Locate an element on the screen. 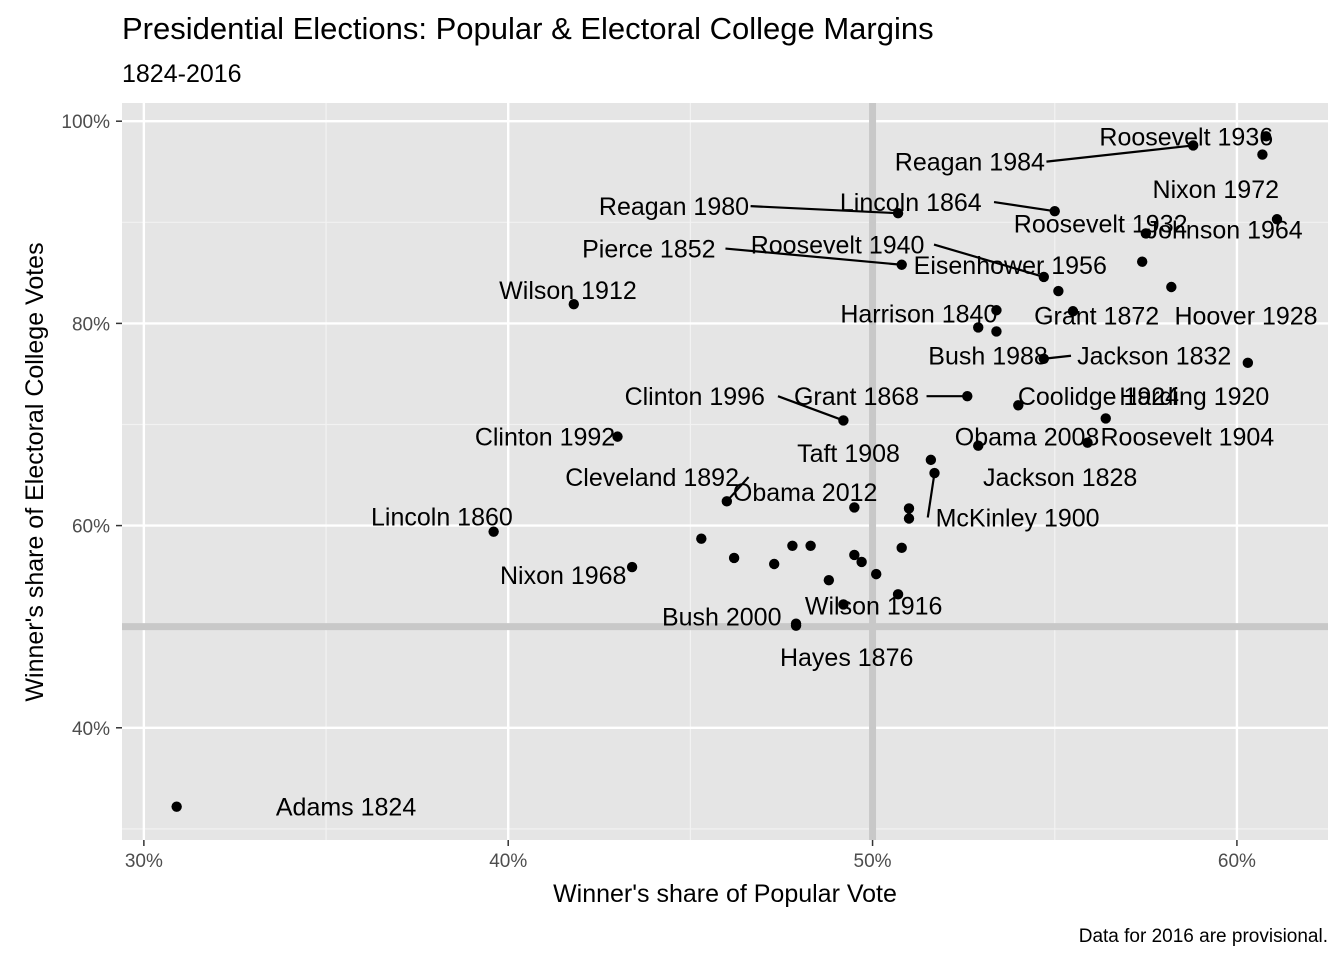 The height and width of the screenshot is (960, 1344). point-label: Wilson 1912 is located at coordinates (568, 291).